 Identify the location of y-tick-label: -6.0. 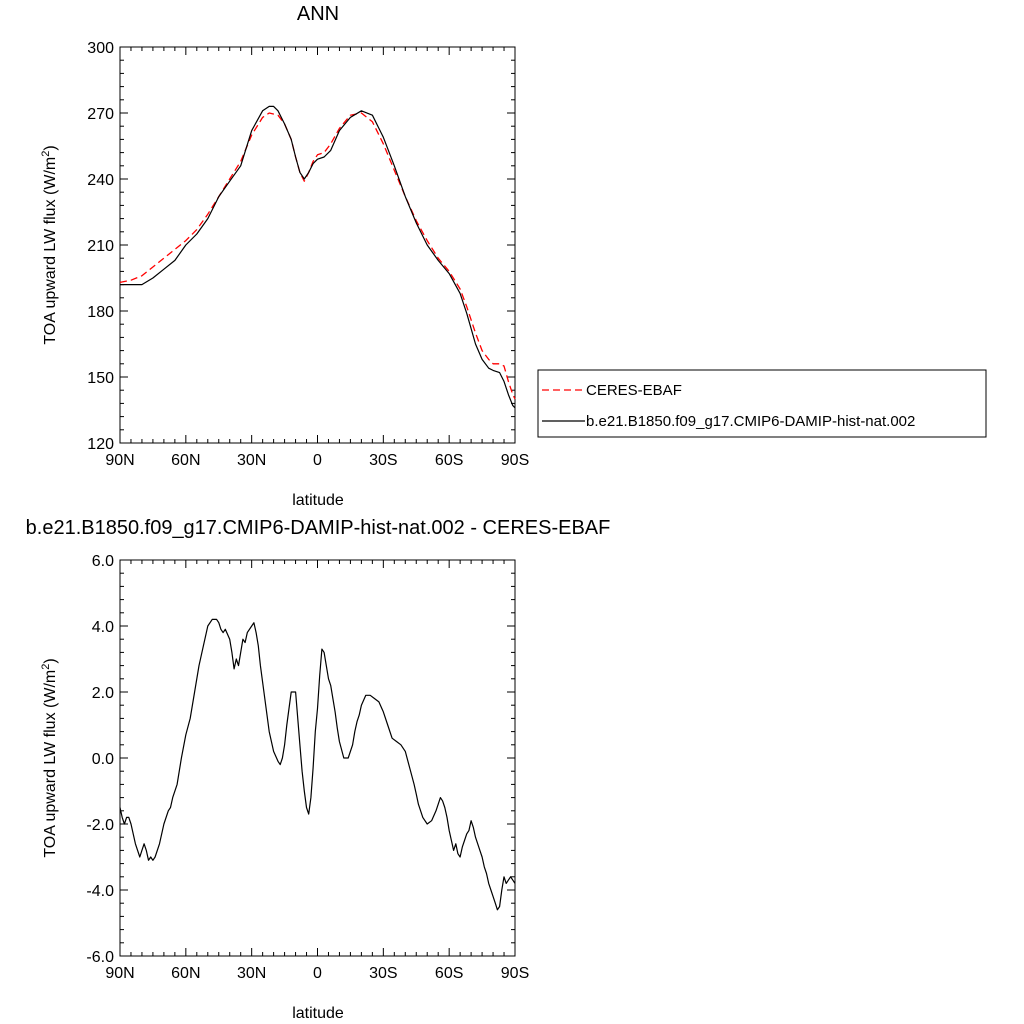
(100, 957).